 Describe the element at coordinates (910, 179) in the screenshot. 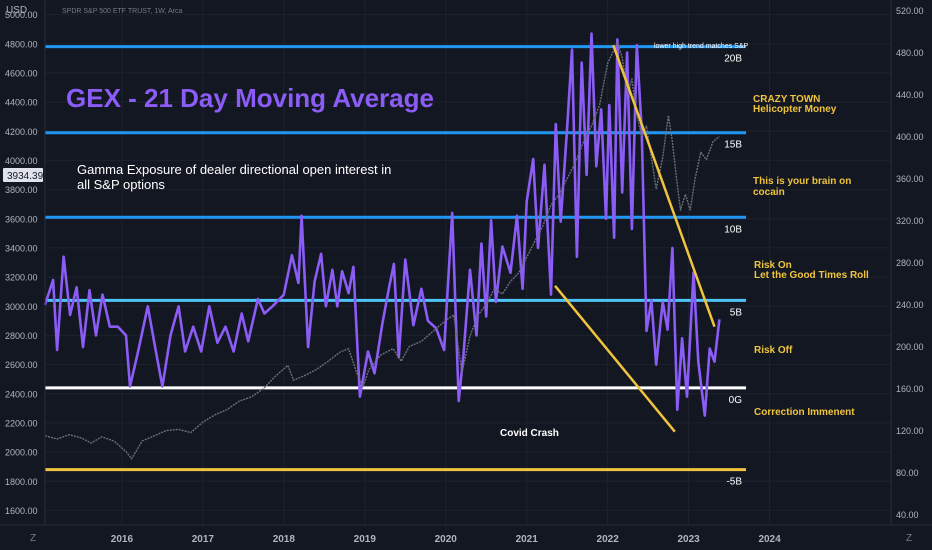

I see `right-tick-label: 360.00` at that location.